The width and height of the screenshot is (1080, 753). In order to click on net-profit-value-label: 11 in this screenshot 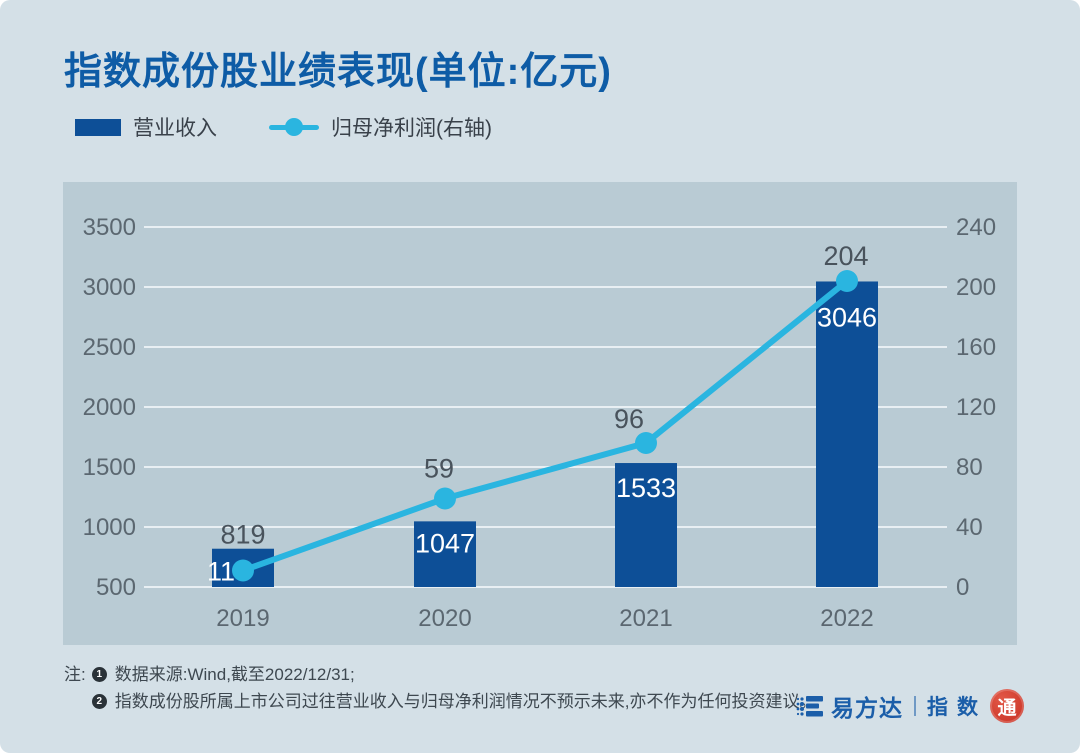, I will do `click(221, 572)`.